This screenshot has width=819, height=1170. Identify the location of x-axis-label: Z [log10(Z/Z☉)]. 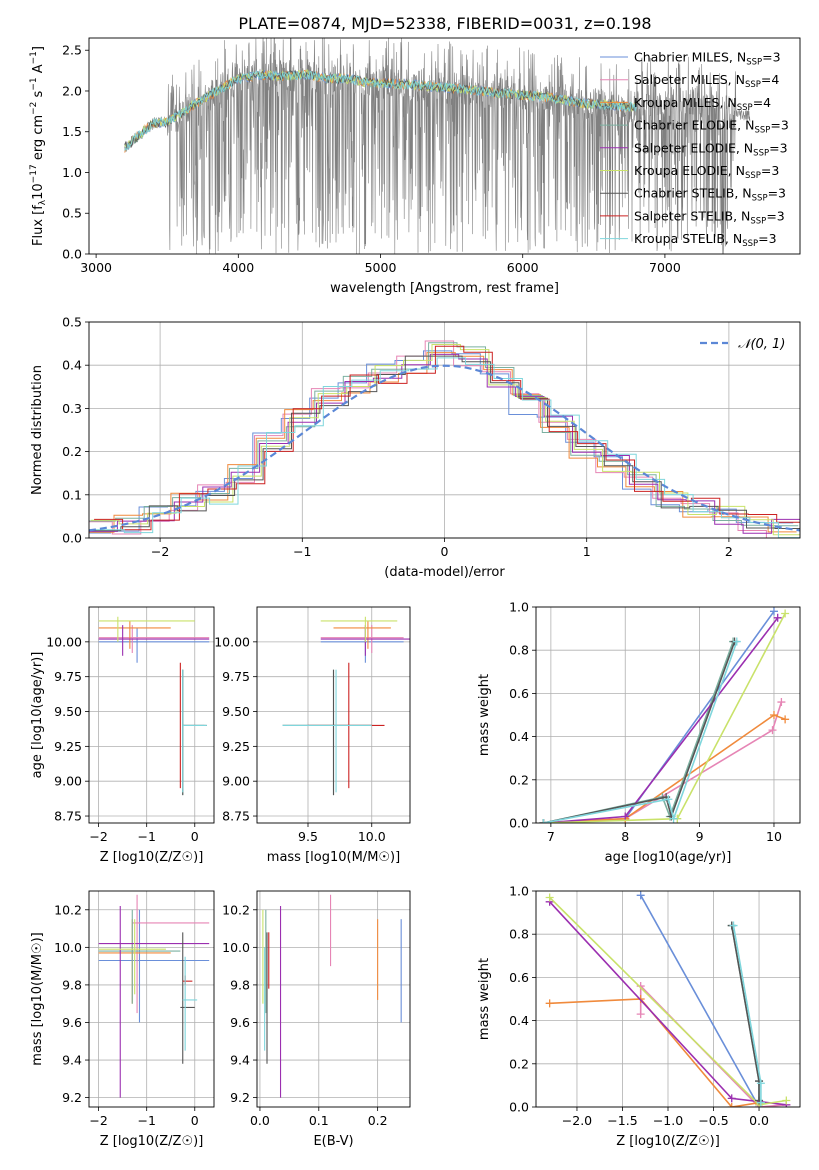
(152, 857).